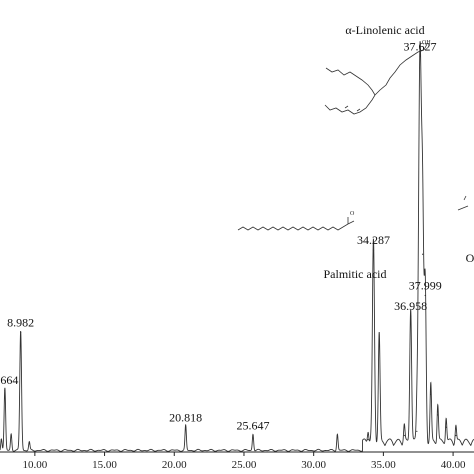 Image resolution: width=474 pixels, height=474 pixels. What do you see at coordinates (185, 417) in the screenshot?
I see `peak-label: 20.818` at bounding box center [185, 417].